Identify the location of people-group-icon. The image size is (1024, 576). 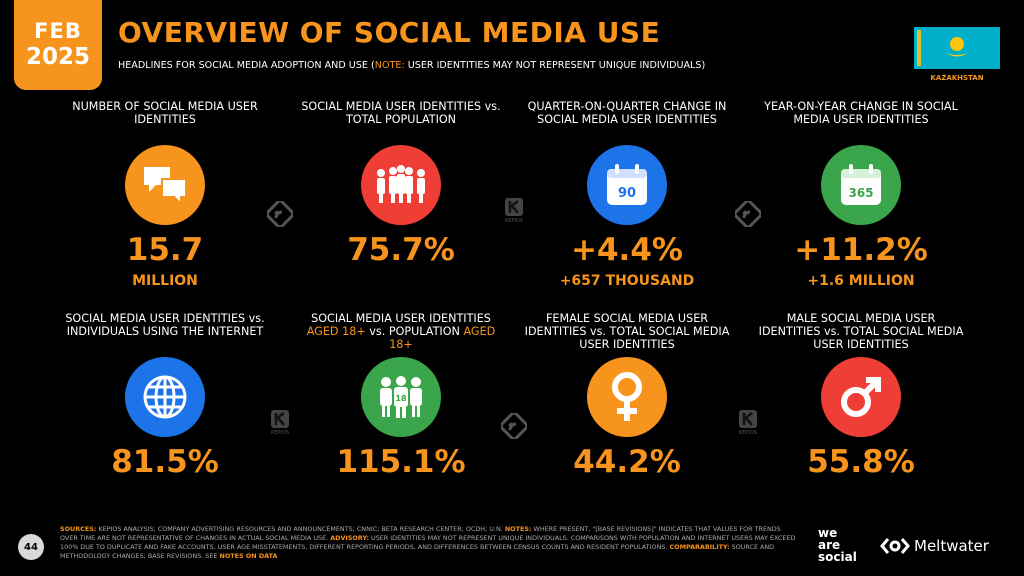
(401, 185).